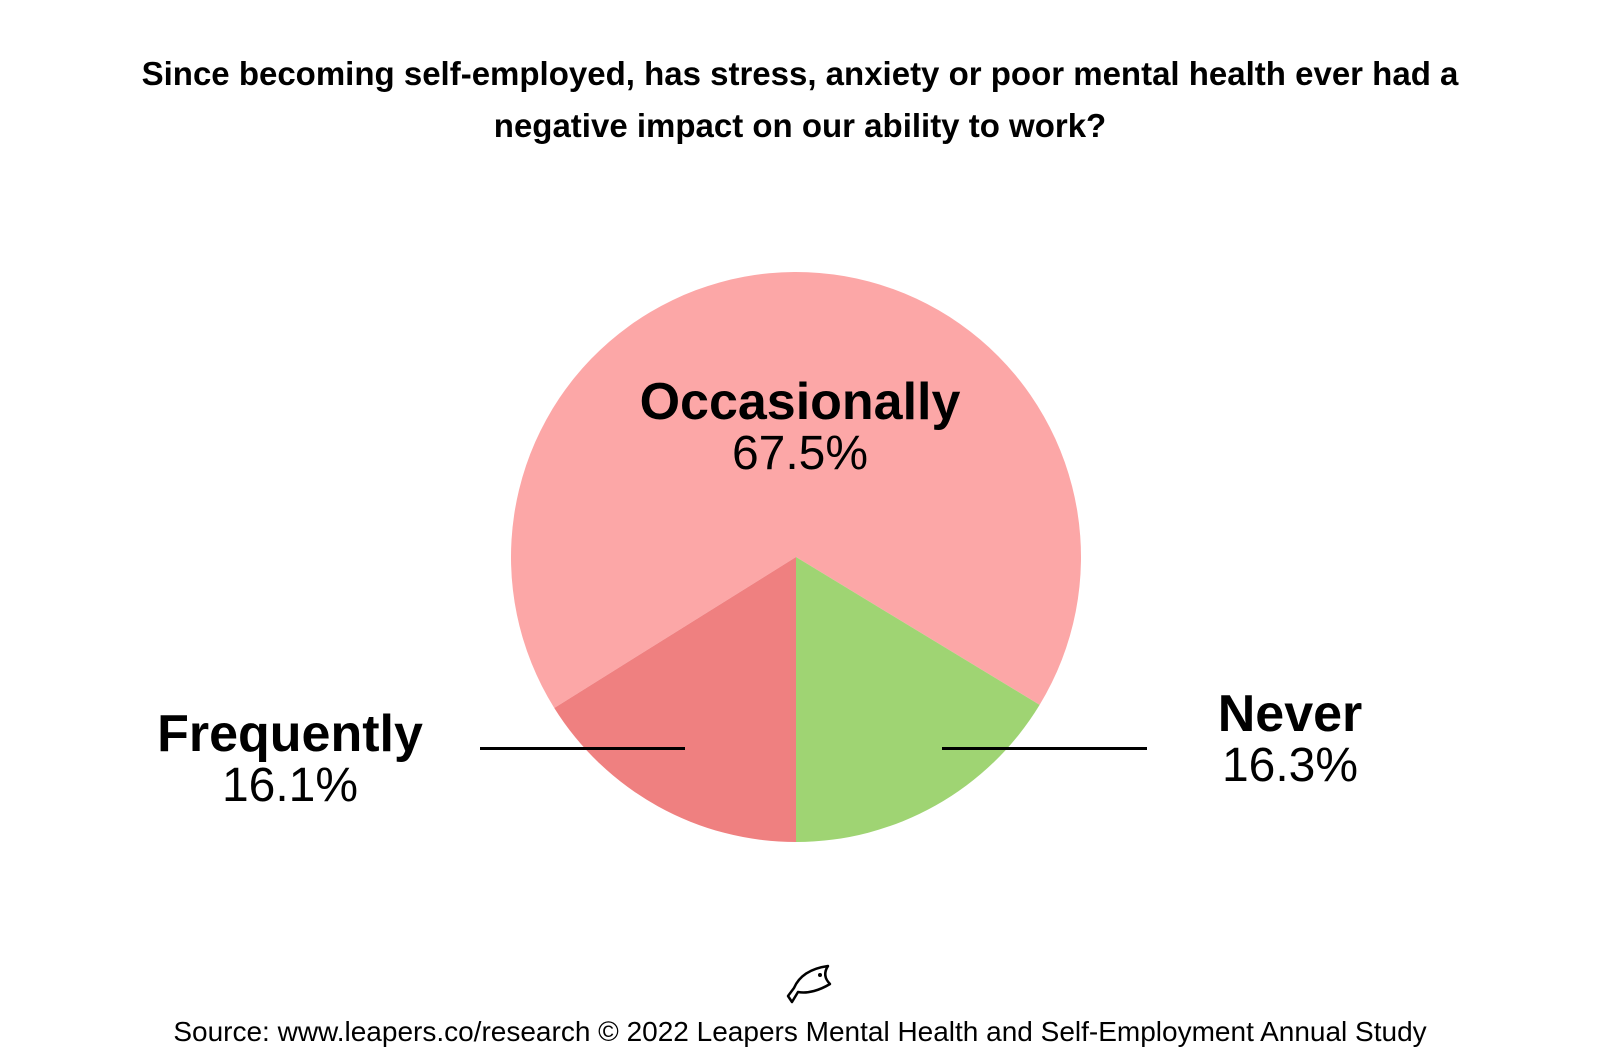  What do you see at coordinates (290, 785) in the screenshot?
I see `slice-value-frequently: 16.1%` at bounding box center [290, 785].